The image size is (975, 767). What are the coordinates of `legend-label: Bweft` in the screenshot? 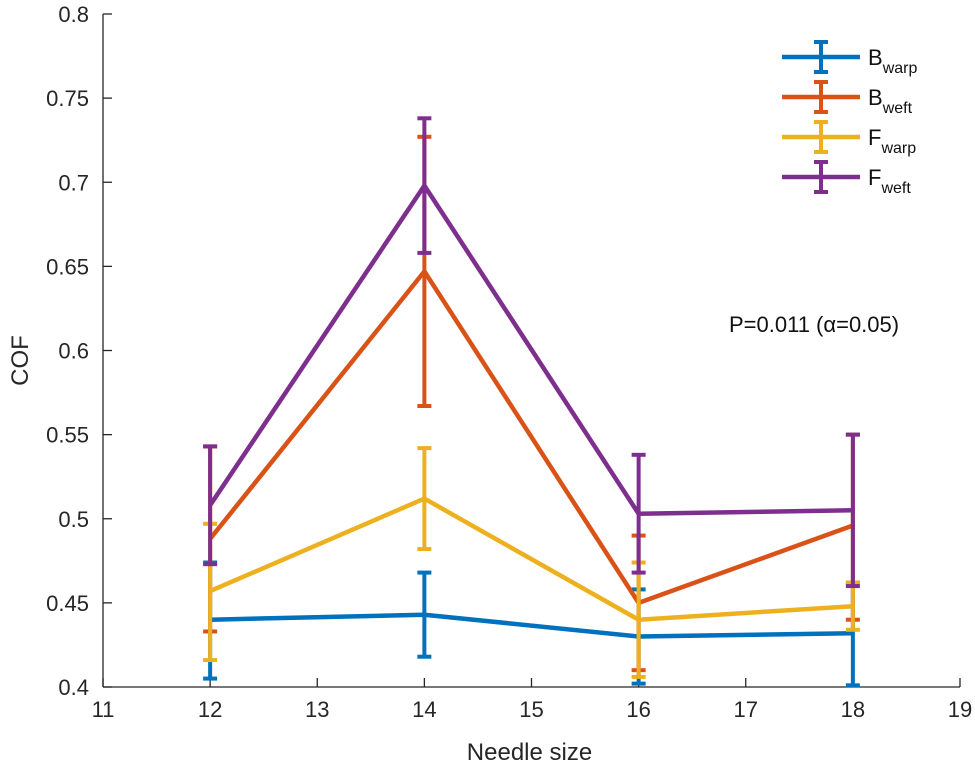 It's located at (890, 101).